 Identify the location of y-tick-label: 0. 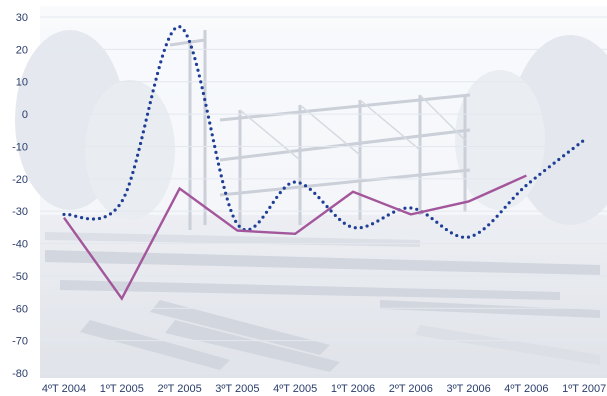
(25, 115).